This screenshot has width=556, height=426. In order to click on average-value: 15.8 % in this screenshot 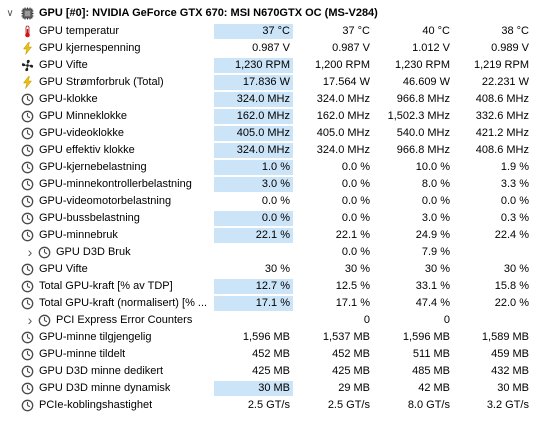, I will do `click(511, 286)`.